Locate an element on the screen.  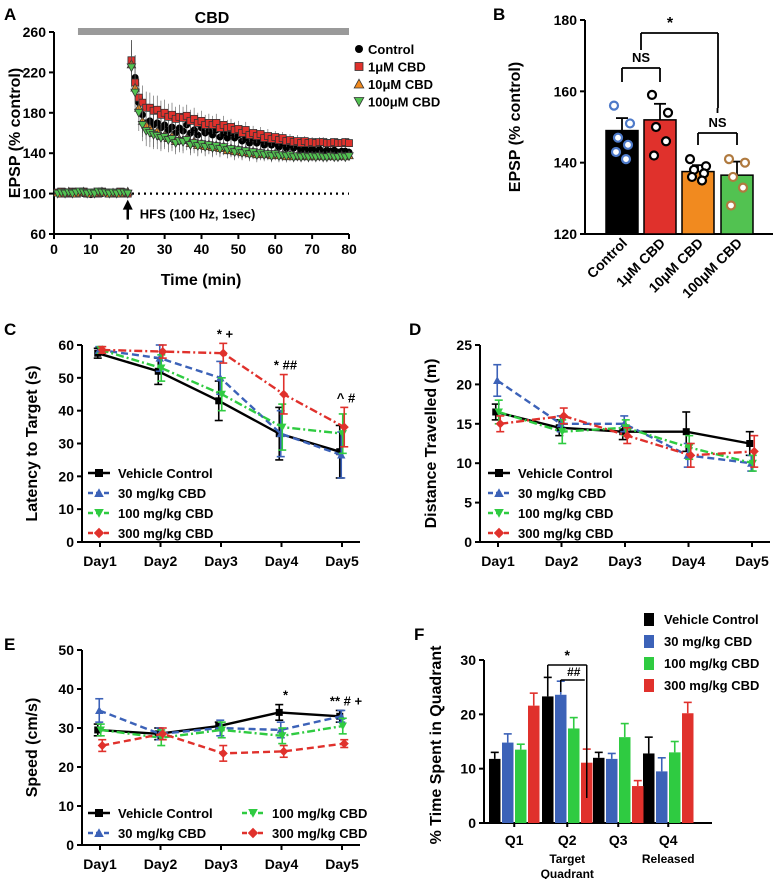
x-tick-label: Day2 is located at coordinates (562, 561).